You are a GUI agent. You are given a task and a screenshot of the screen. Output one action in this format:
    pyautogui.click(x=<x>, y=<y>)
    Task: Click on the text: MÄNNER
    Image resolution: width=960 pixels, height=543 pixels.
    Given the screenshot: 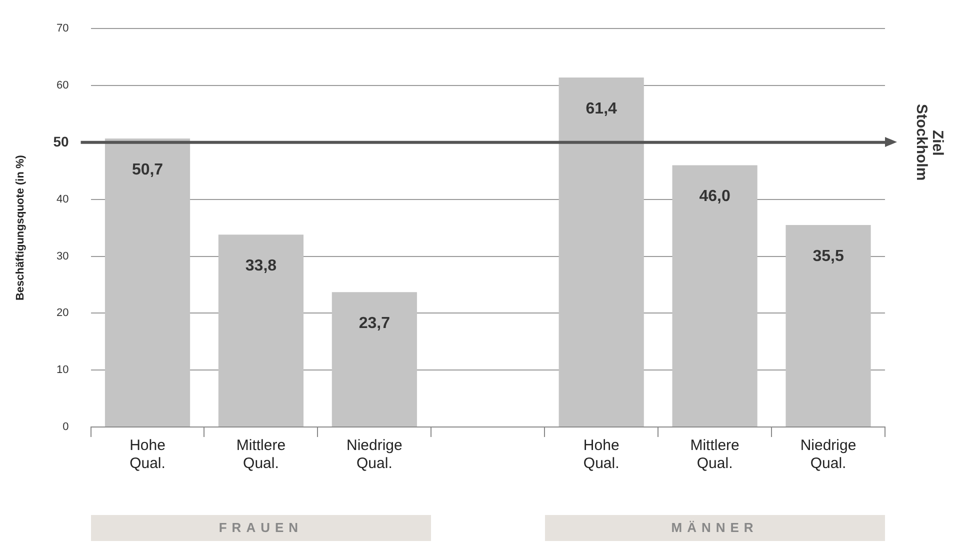 What is the action you would take?
    pyautogui.click(x=714, y=528)
    